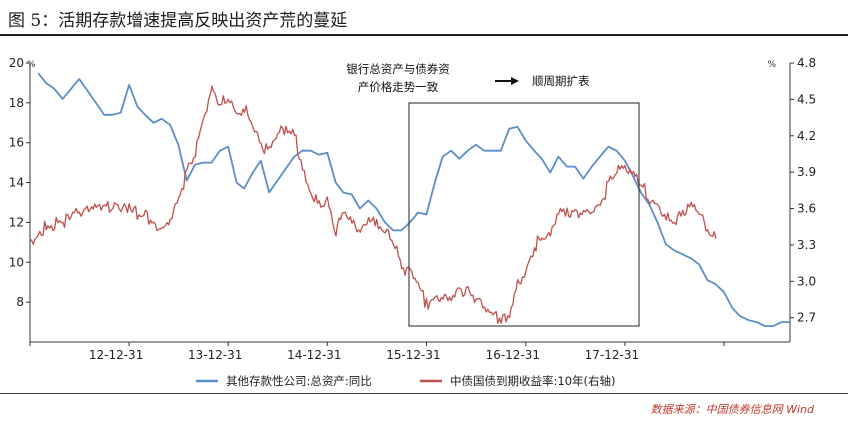 The height and width of the screenshot is (436, 848). What do you see at coordinates (806, 245) in the screenshot?
I see `right-tick-label: 3.3` at bounding box center [806, 245].